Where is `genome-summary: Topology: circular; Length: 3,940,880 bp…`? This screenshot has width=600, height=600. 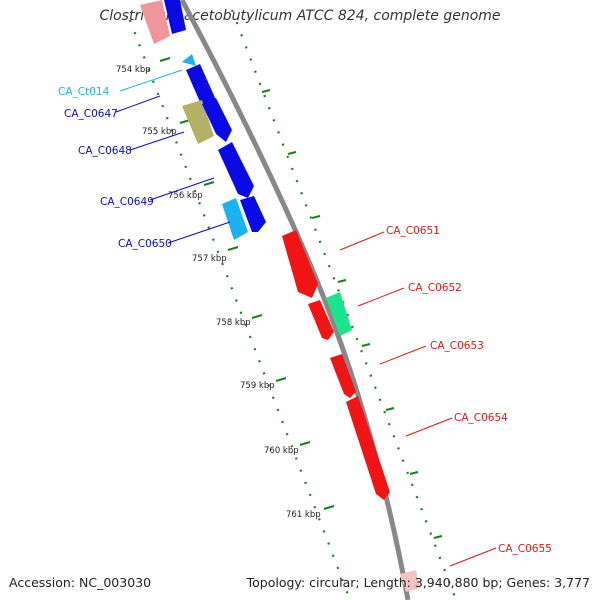 genome-summary: Topology: circular; Length: 3,940,880 bp… is located at coordinates (418, 582).